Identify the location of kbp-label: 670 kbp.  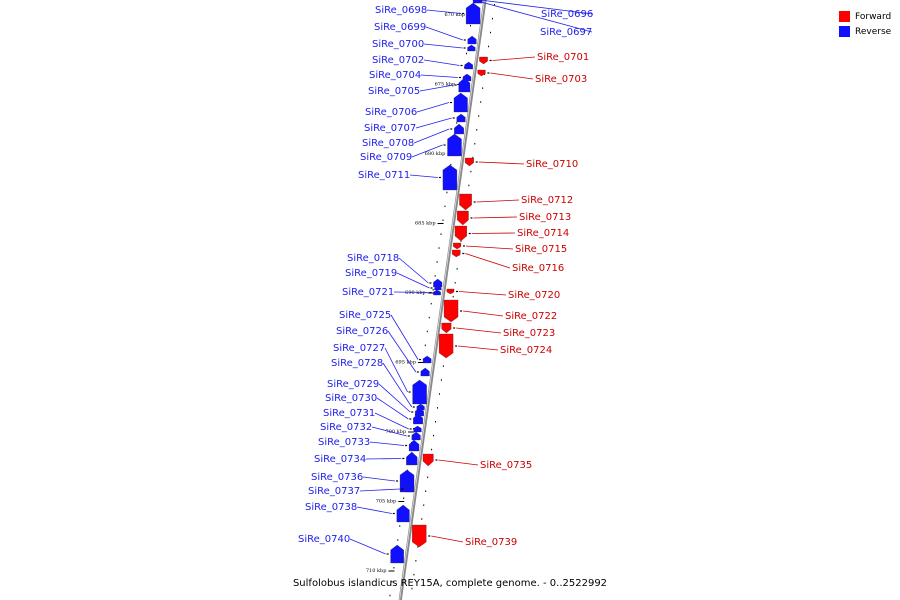
(454, 15).